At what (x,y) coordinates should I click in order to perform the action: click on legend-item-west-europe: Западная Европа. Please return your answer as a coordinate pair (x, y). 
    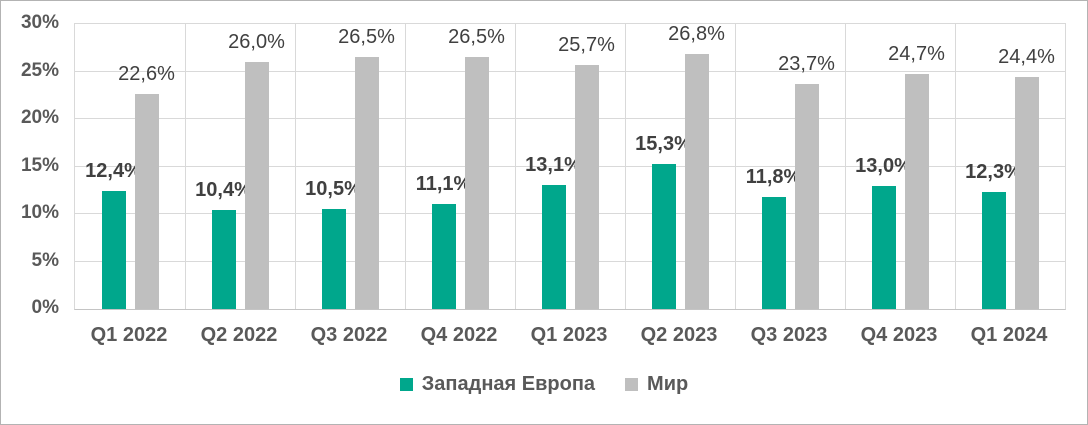
    Looking at the image, I should click on (497, 384).